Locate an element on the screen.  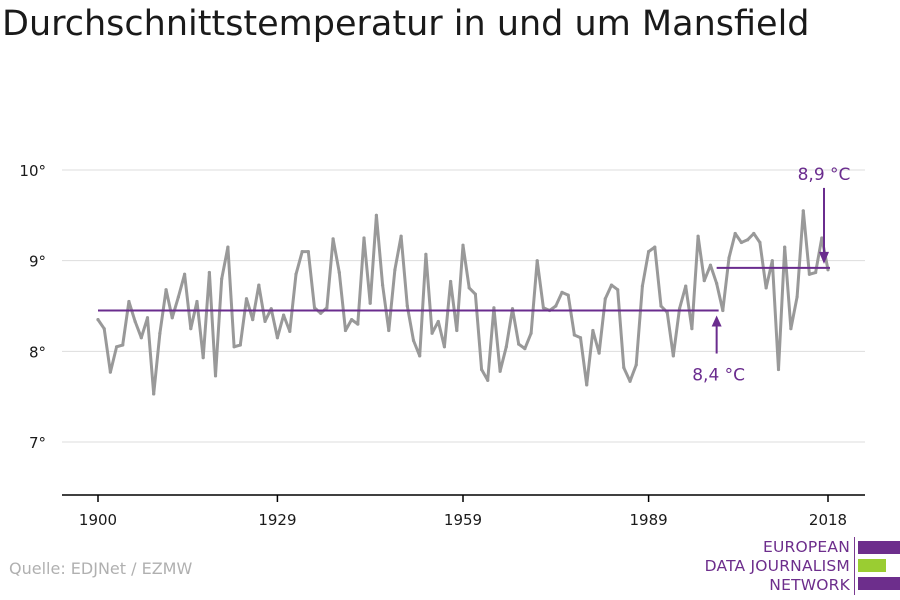
data-point-2016 is located at coordinates (816, 272).